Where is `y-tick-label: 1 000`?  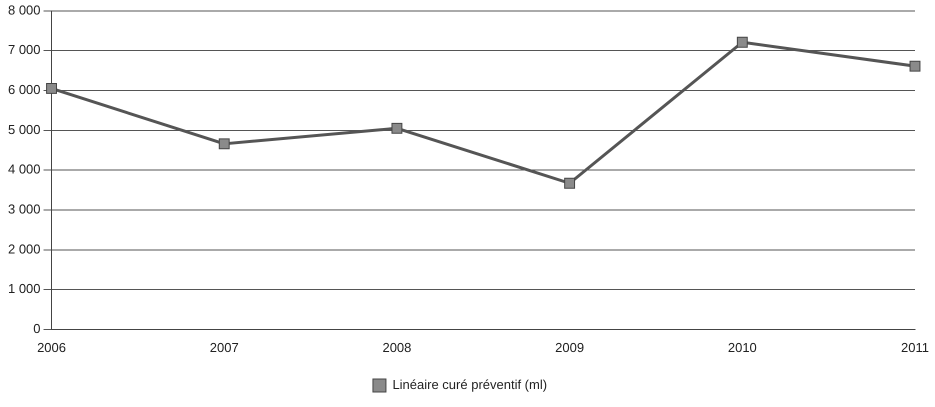
y-tick-label: 1 000 is located at coordinates (24, 288).